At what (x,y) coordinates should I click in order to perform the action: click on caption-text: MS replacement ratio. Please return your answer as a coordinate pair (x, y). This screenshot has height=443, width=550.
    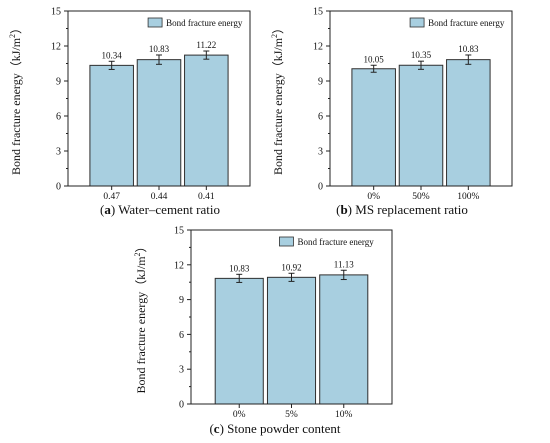
    Looking at the image, I should click on (411, 209).